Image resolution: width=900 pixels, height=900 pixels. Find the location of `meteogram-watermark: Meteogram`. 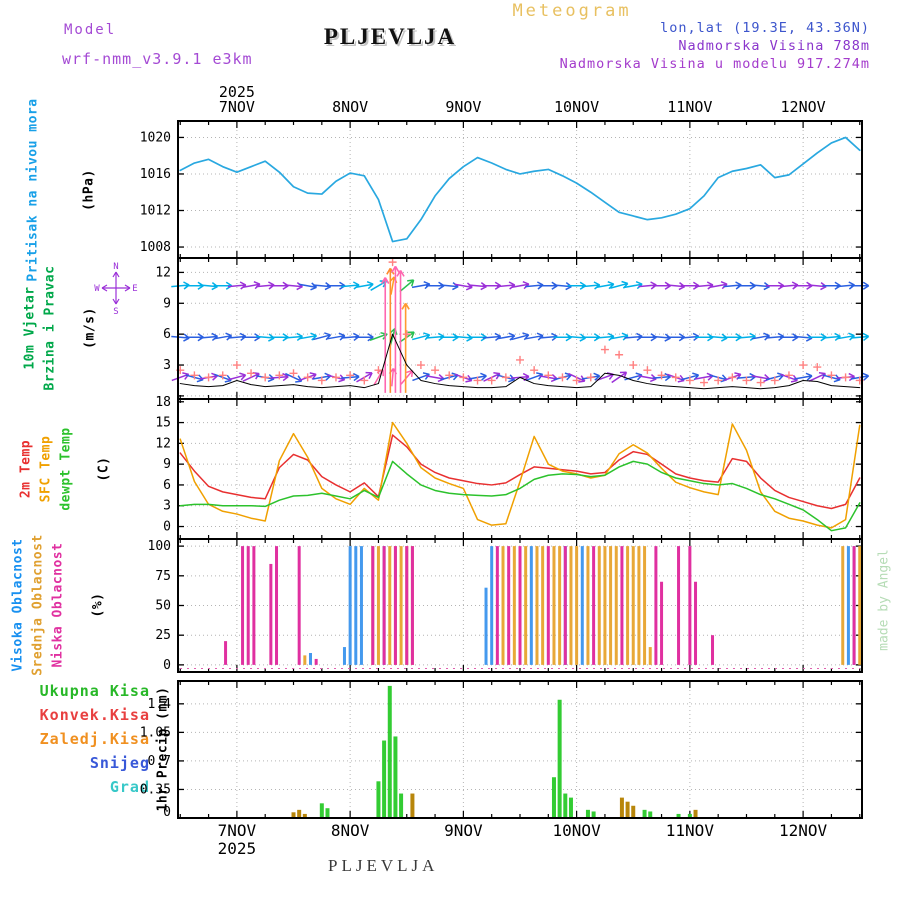

meteogram-watermark: Meteogram is located at coordinates (572, 11).